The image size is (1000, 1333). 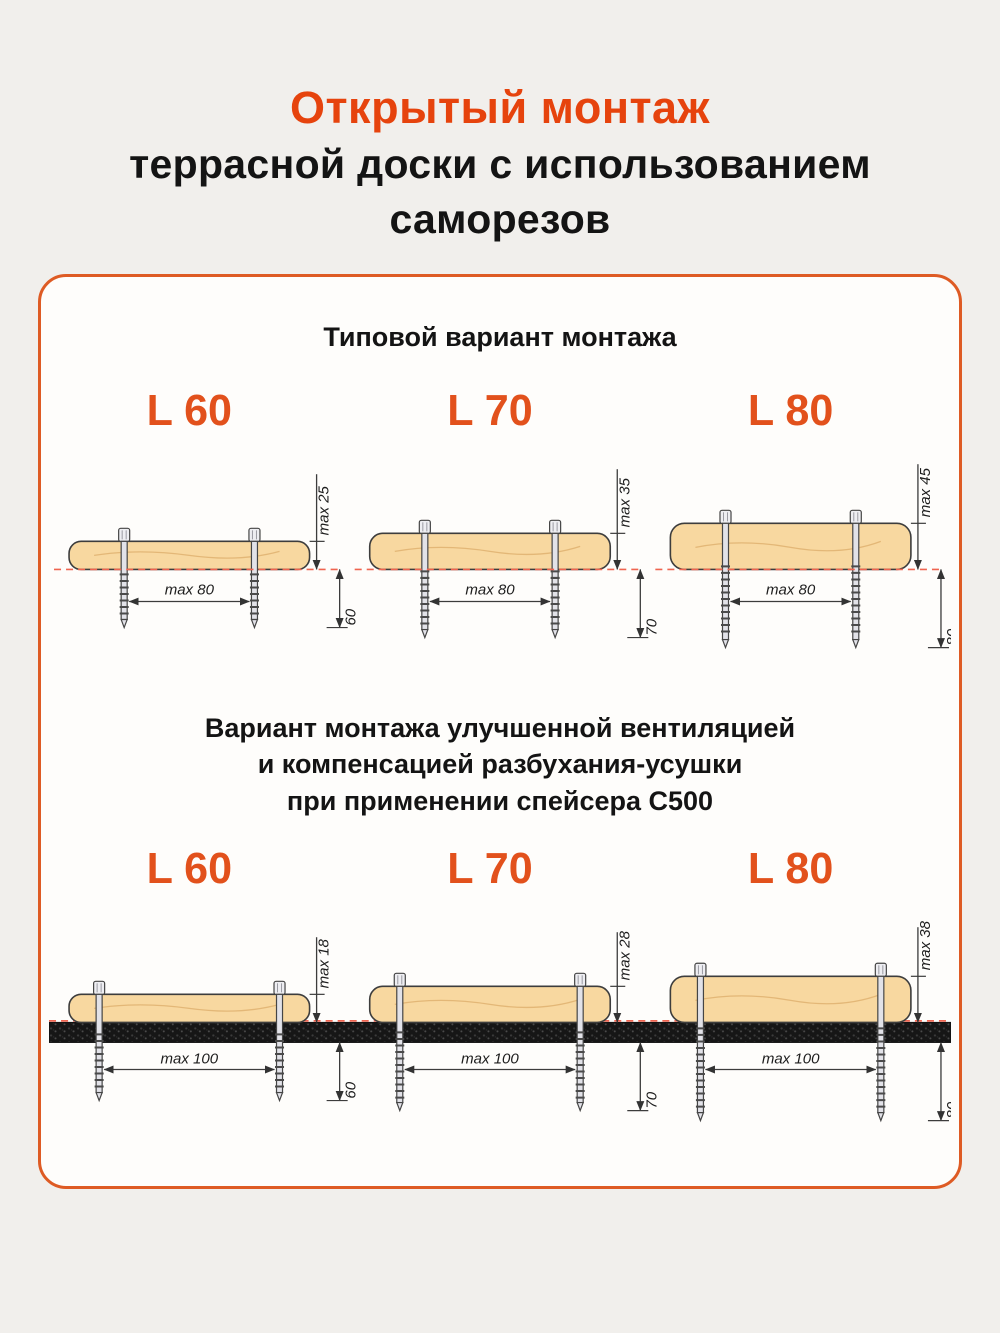 I want to click on thickness-label: max 35, so click(x=624, y=502).